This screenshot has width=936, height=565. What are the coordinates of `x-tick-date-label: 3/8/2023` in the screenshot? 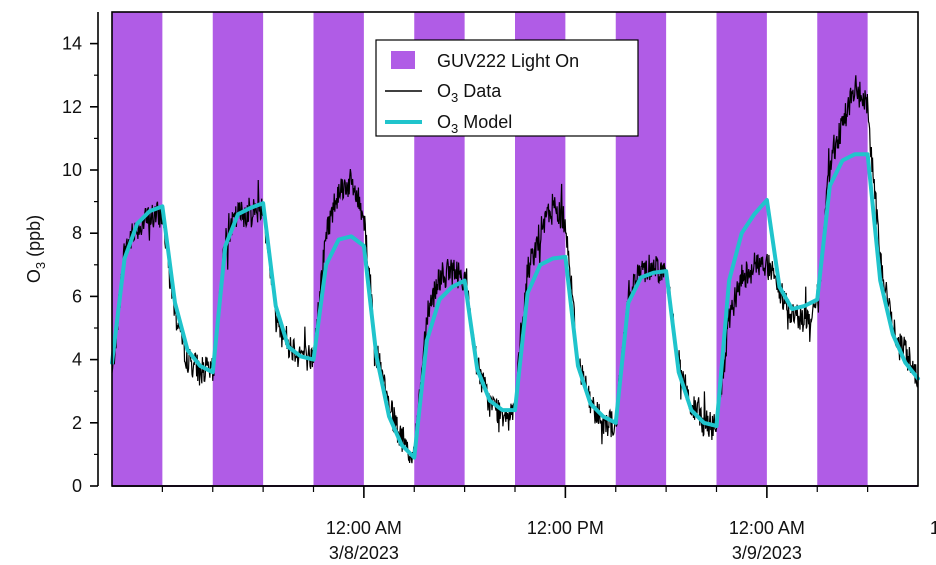 It's located at (364, 553).